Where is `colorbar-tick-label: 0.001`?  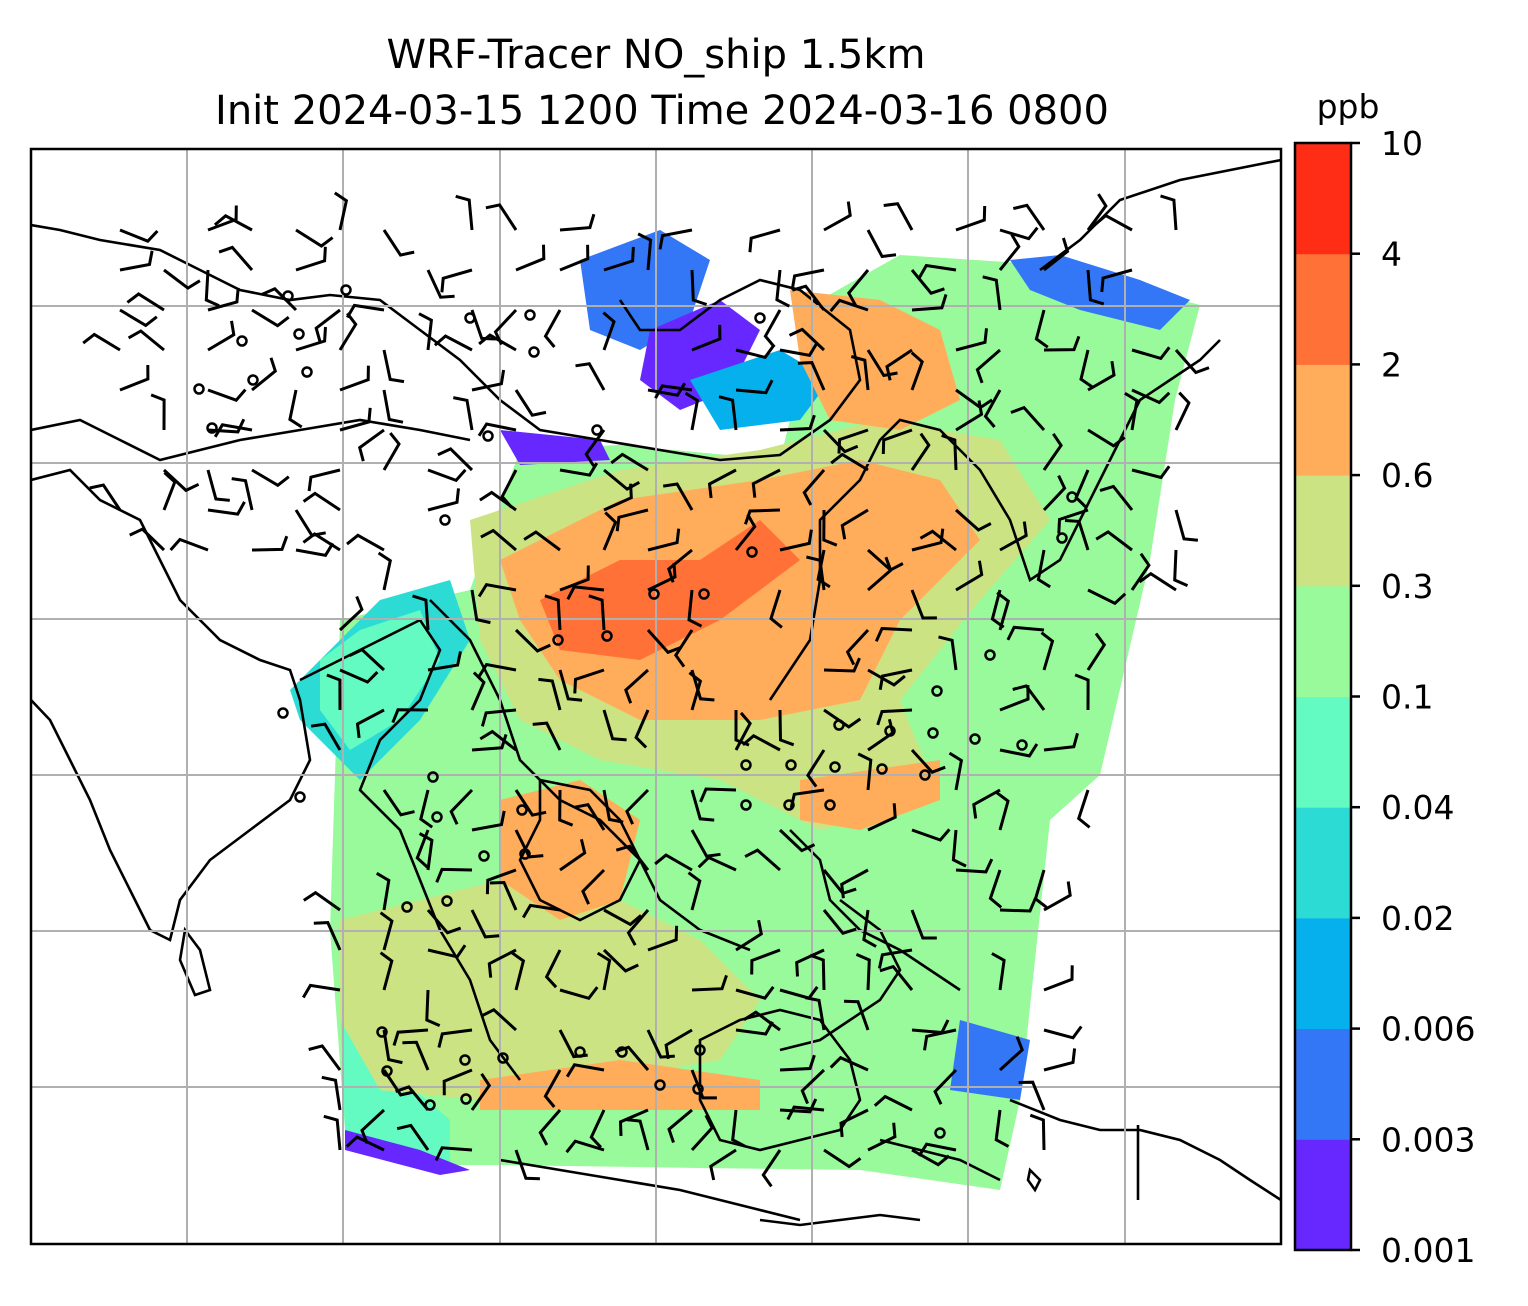
colorbar-tick-label: 0.001 is located at coordinates (1428, 1250).